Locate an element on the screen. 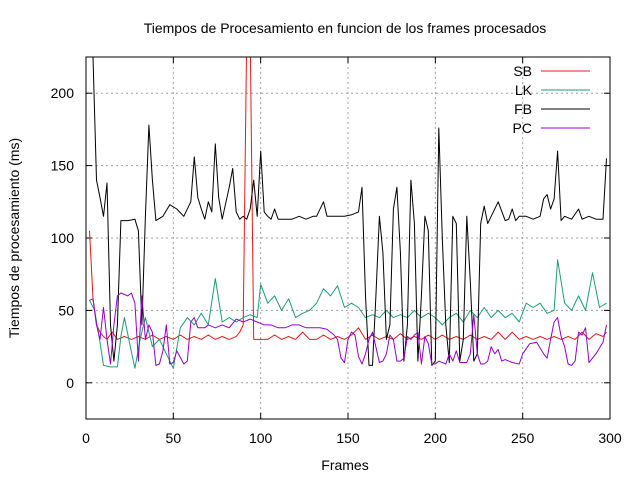 The width and height of the screenshot is (640, 480). legend-label-pc: PC is located at coordinates (522, 128).